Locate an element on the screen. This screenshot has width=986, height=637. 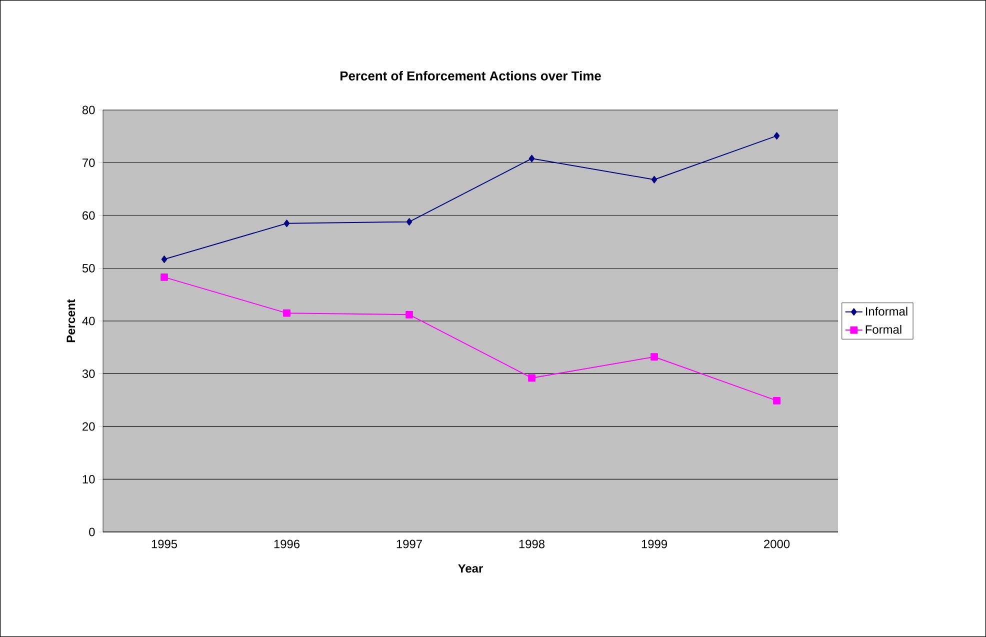
y-tick-label: 10 is located at coordinates (88, 479).